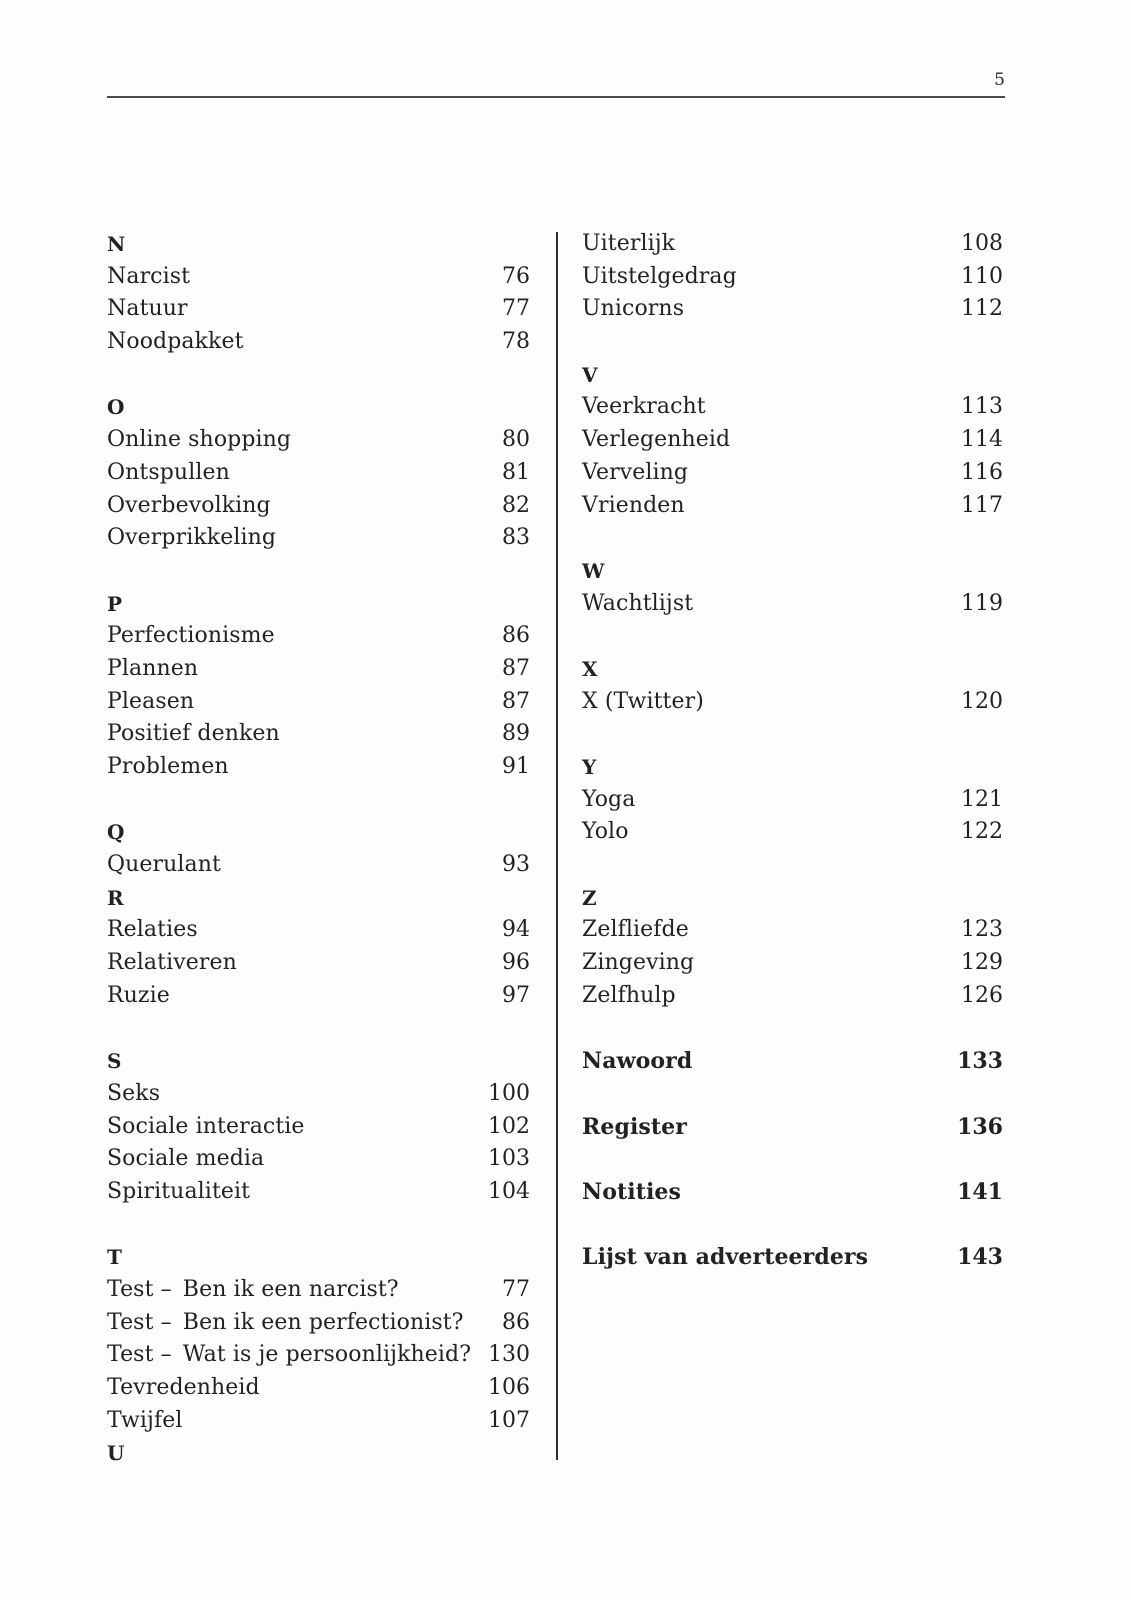  Describe the element at coordinates (980, 1061) in the screenshot. I see `entry-page-number: 133` at that location.